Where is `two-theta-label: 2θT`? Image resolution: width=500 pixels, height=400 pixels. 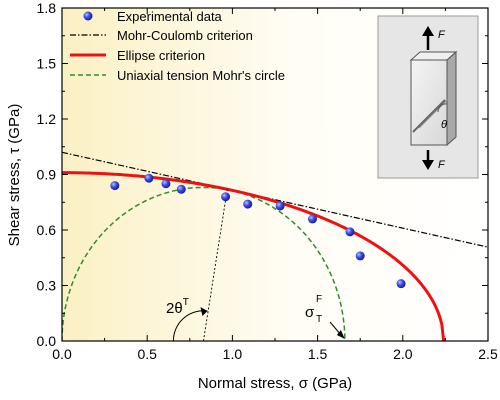
two-theta-label: 2θT is located at coordinates (177, 307).